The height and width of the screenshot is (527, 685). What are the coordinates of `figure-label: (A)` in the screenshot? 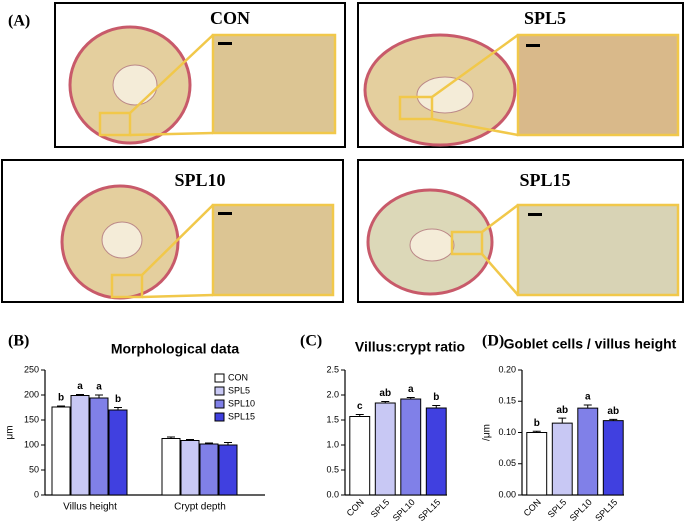 It's located at (19, 21).